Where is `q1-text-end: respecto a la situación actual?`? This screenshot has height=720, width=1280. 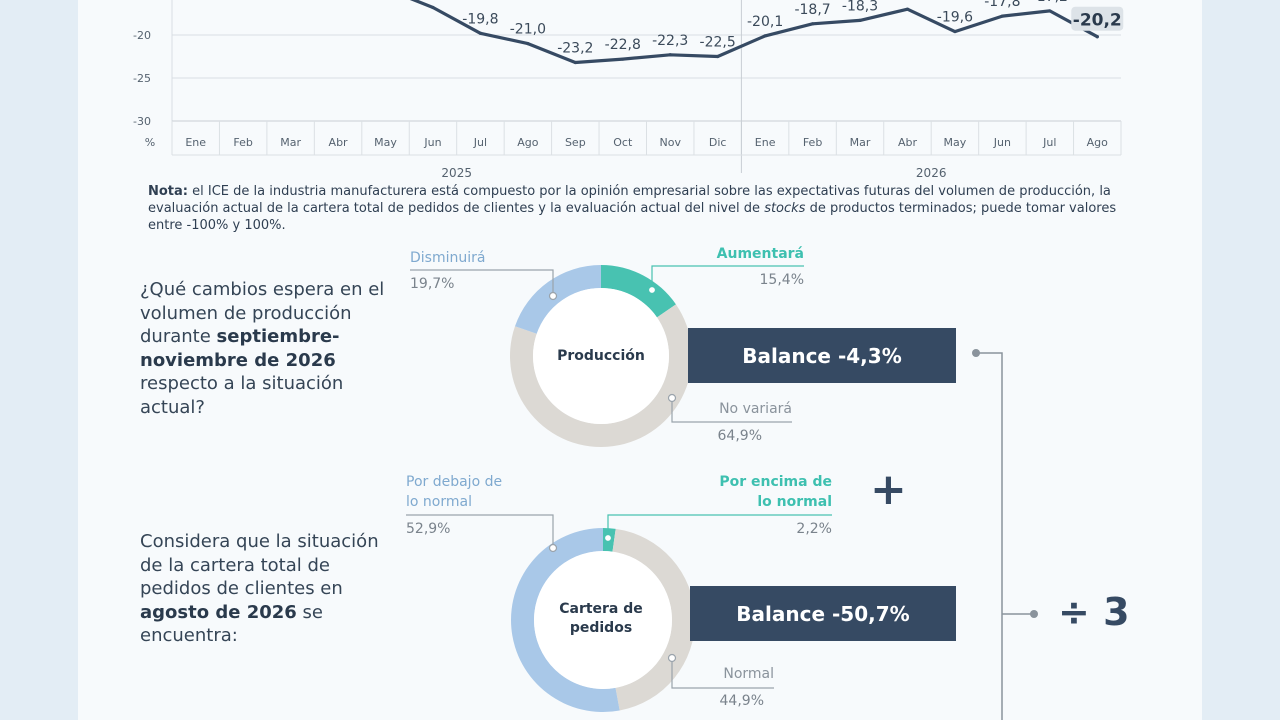 q1-text-end: respecto a la situación actual? is located at coordinates (242, 395).